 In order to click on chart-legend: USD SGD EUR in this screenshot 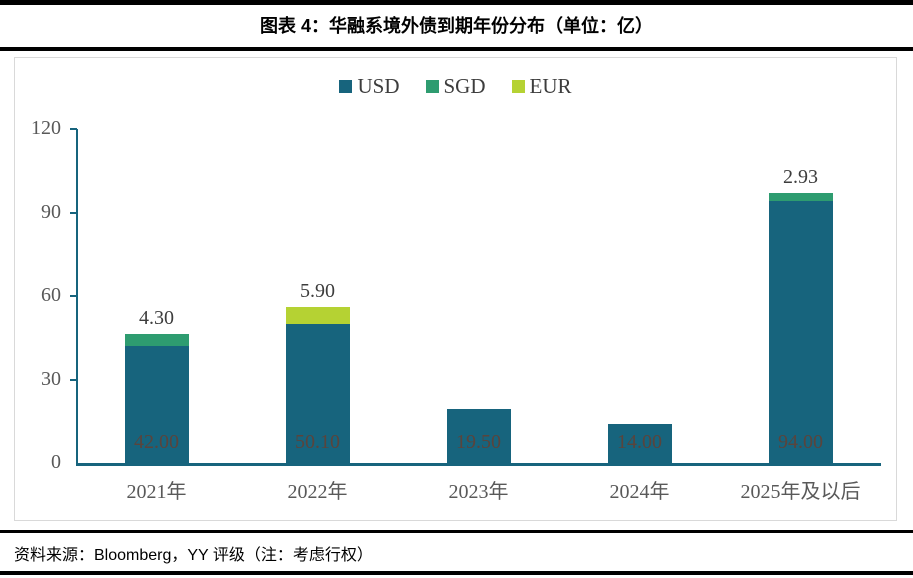, I will do `click(455, 86)`.